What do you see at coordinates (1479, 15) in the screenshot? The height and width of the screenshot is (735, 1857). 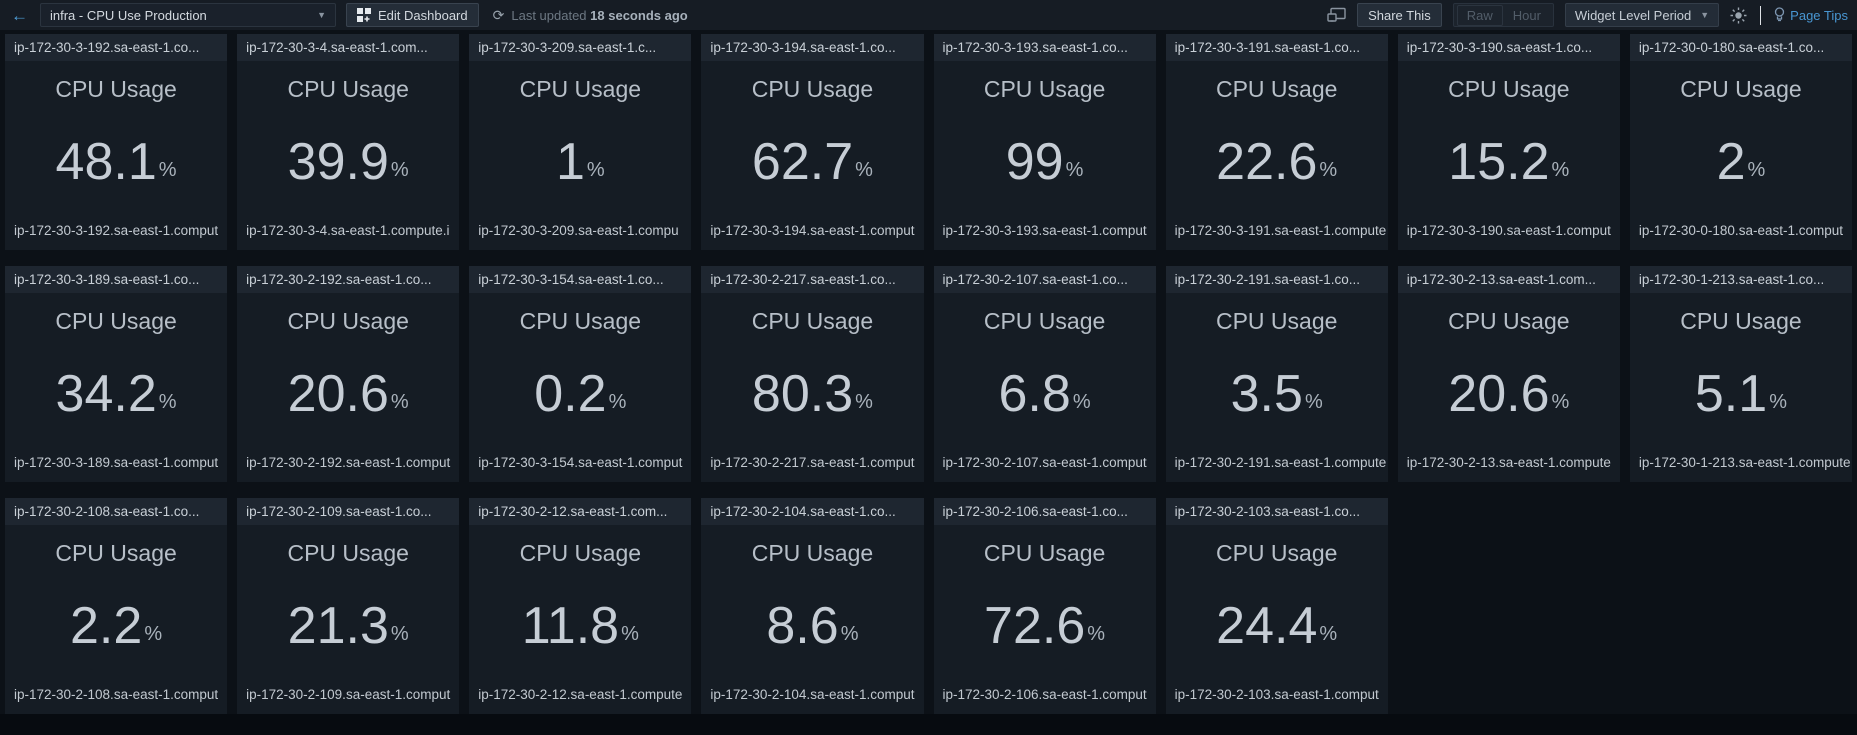 I see `toggle-raw: Raw` at bounding box center [1479, 15].